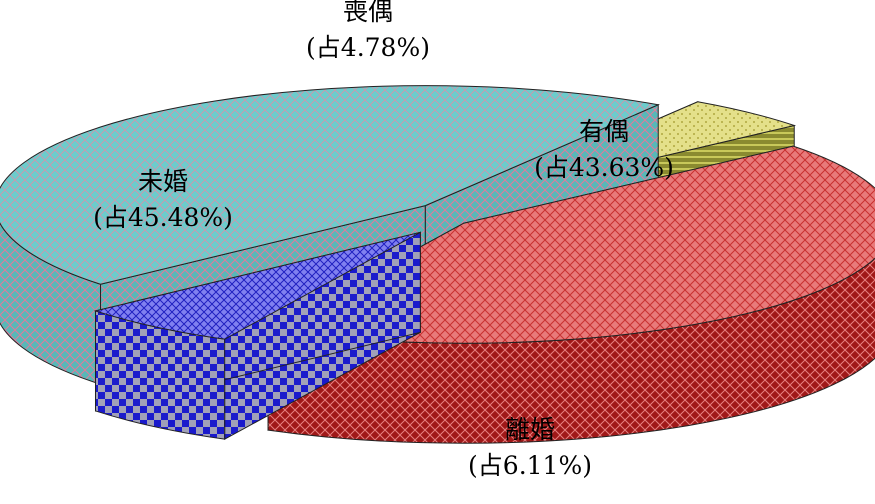  I want to click on slice-label-name-1: 離婚, so click(530, 429).